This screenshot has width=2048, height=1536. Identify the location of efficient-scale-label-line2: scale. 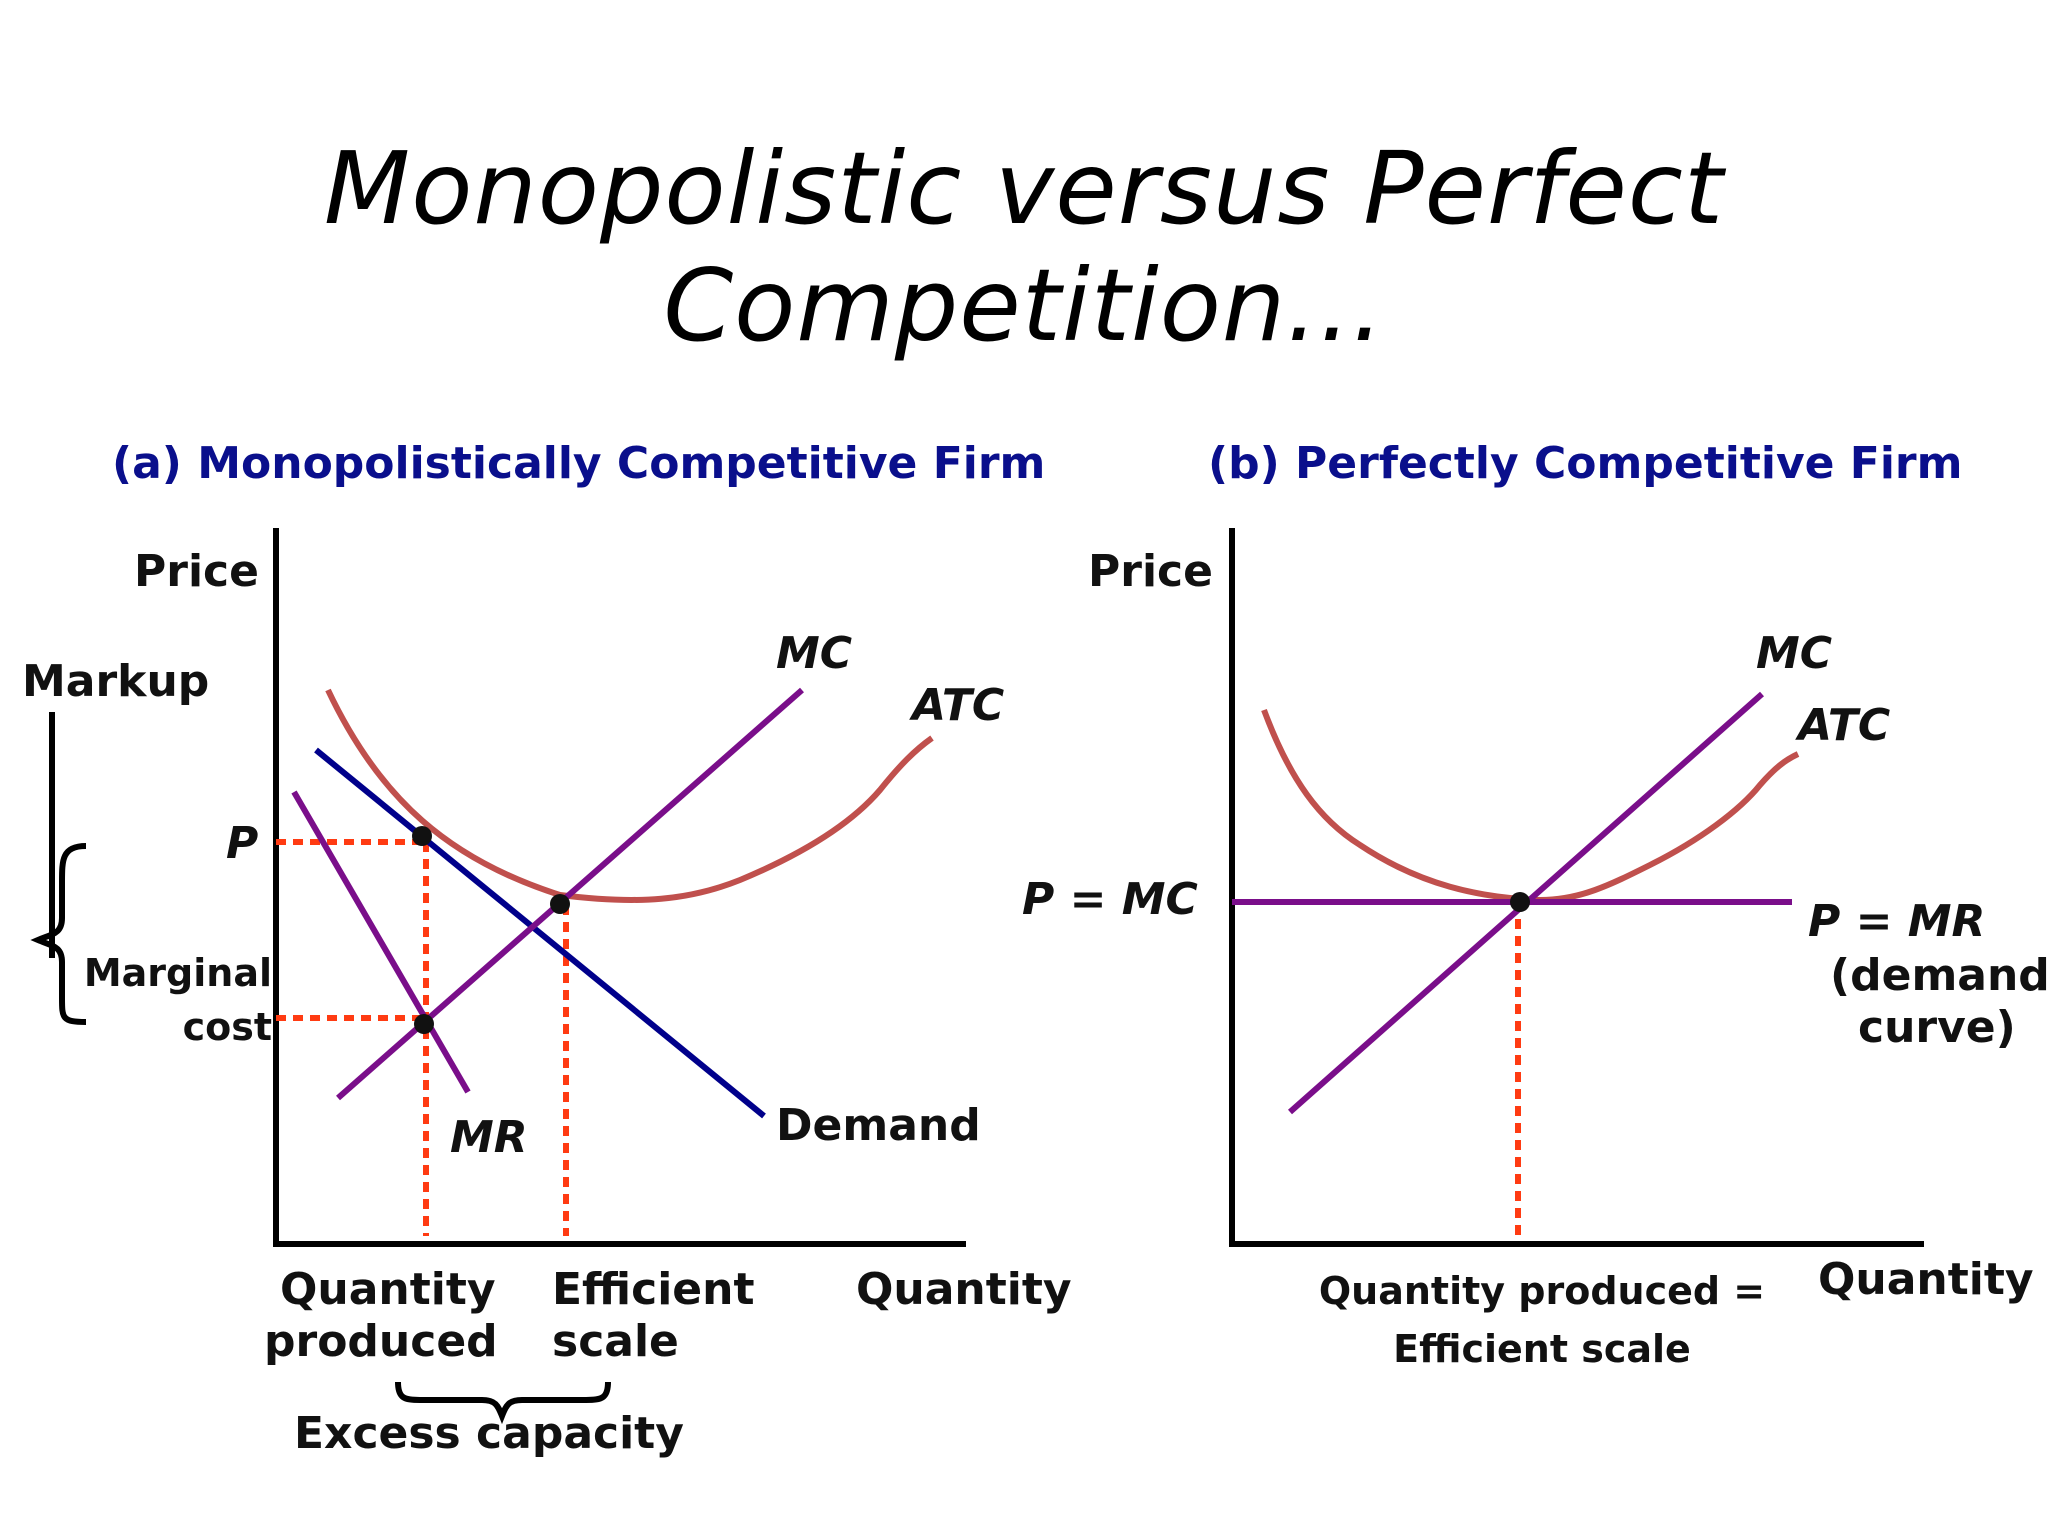
(615, 1341).